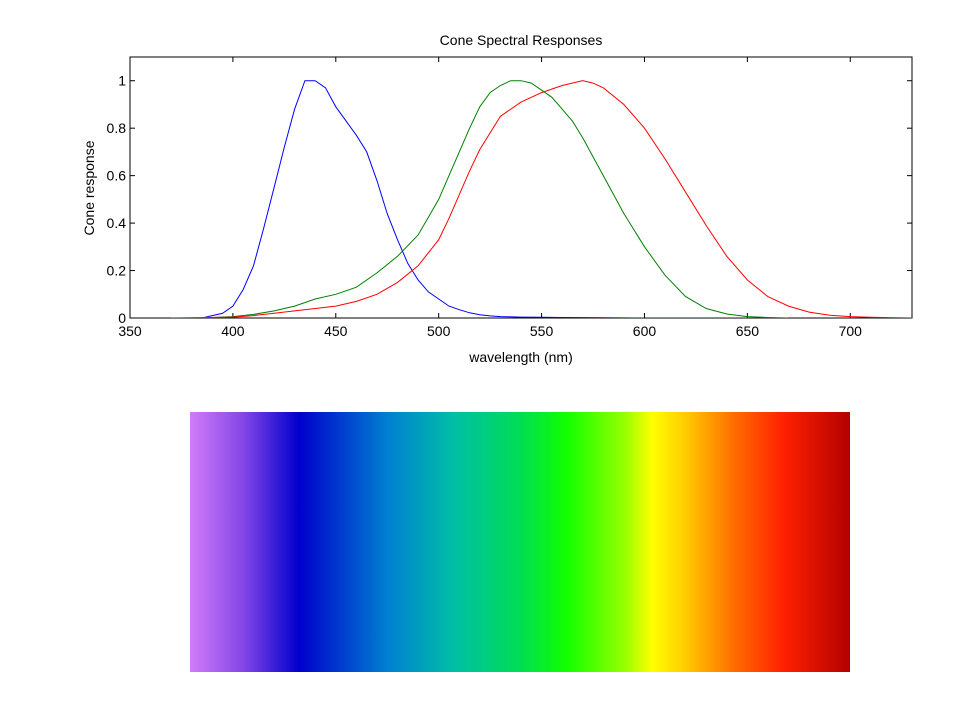 Image resolution: width=960 pixels, height=720 pixels. I want to click on y-tick-label: 0.6, so click(117, 176).